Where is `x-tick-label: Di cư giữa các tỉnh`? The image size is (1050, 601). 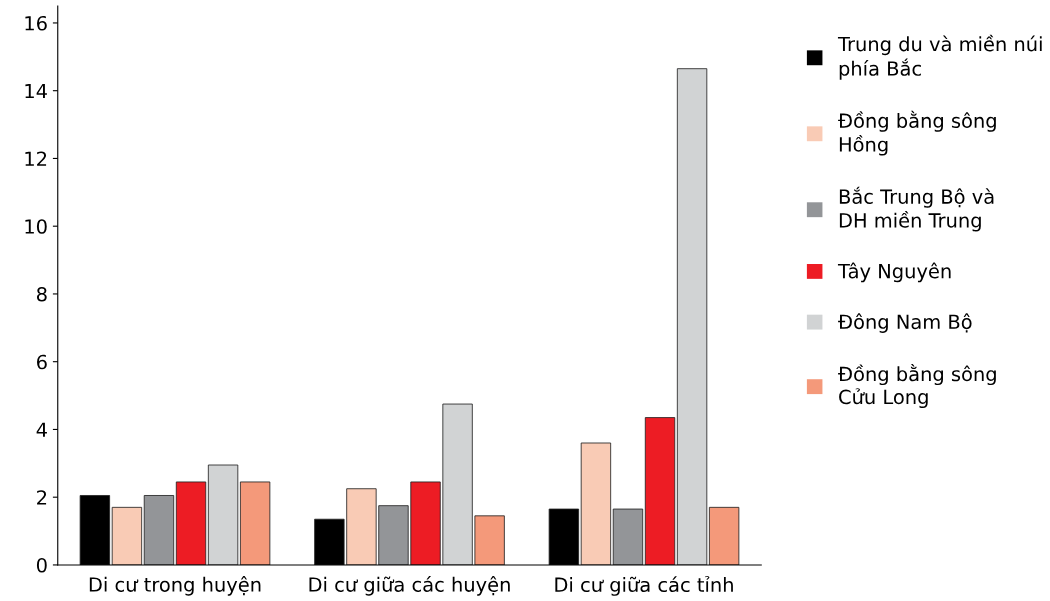
x-tick-label: Di cư giữa các tỉnh is located at coordinates (644, 586).